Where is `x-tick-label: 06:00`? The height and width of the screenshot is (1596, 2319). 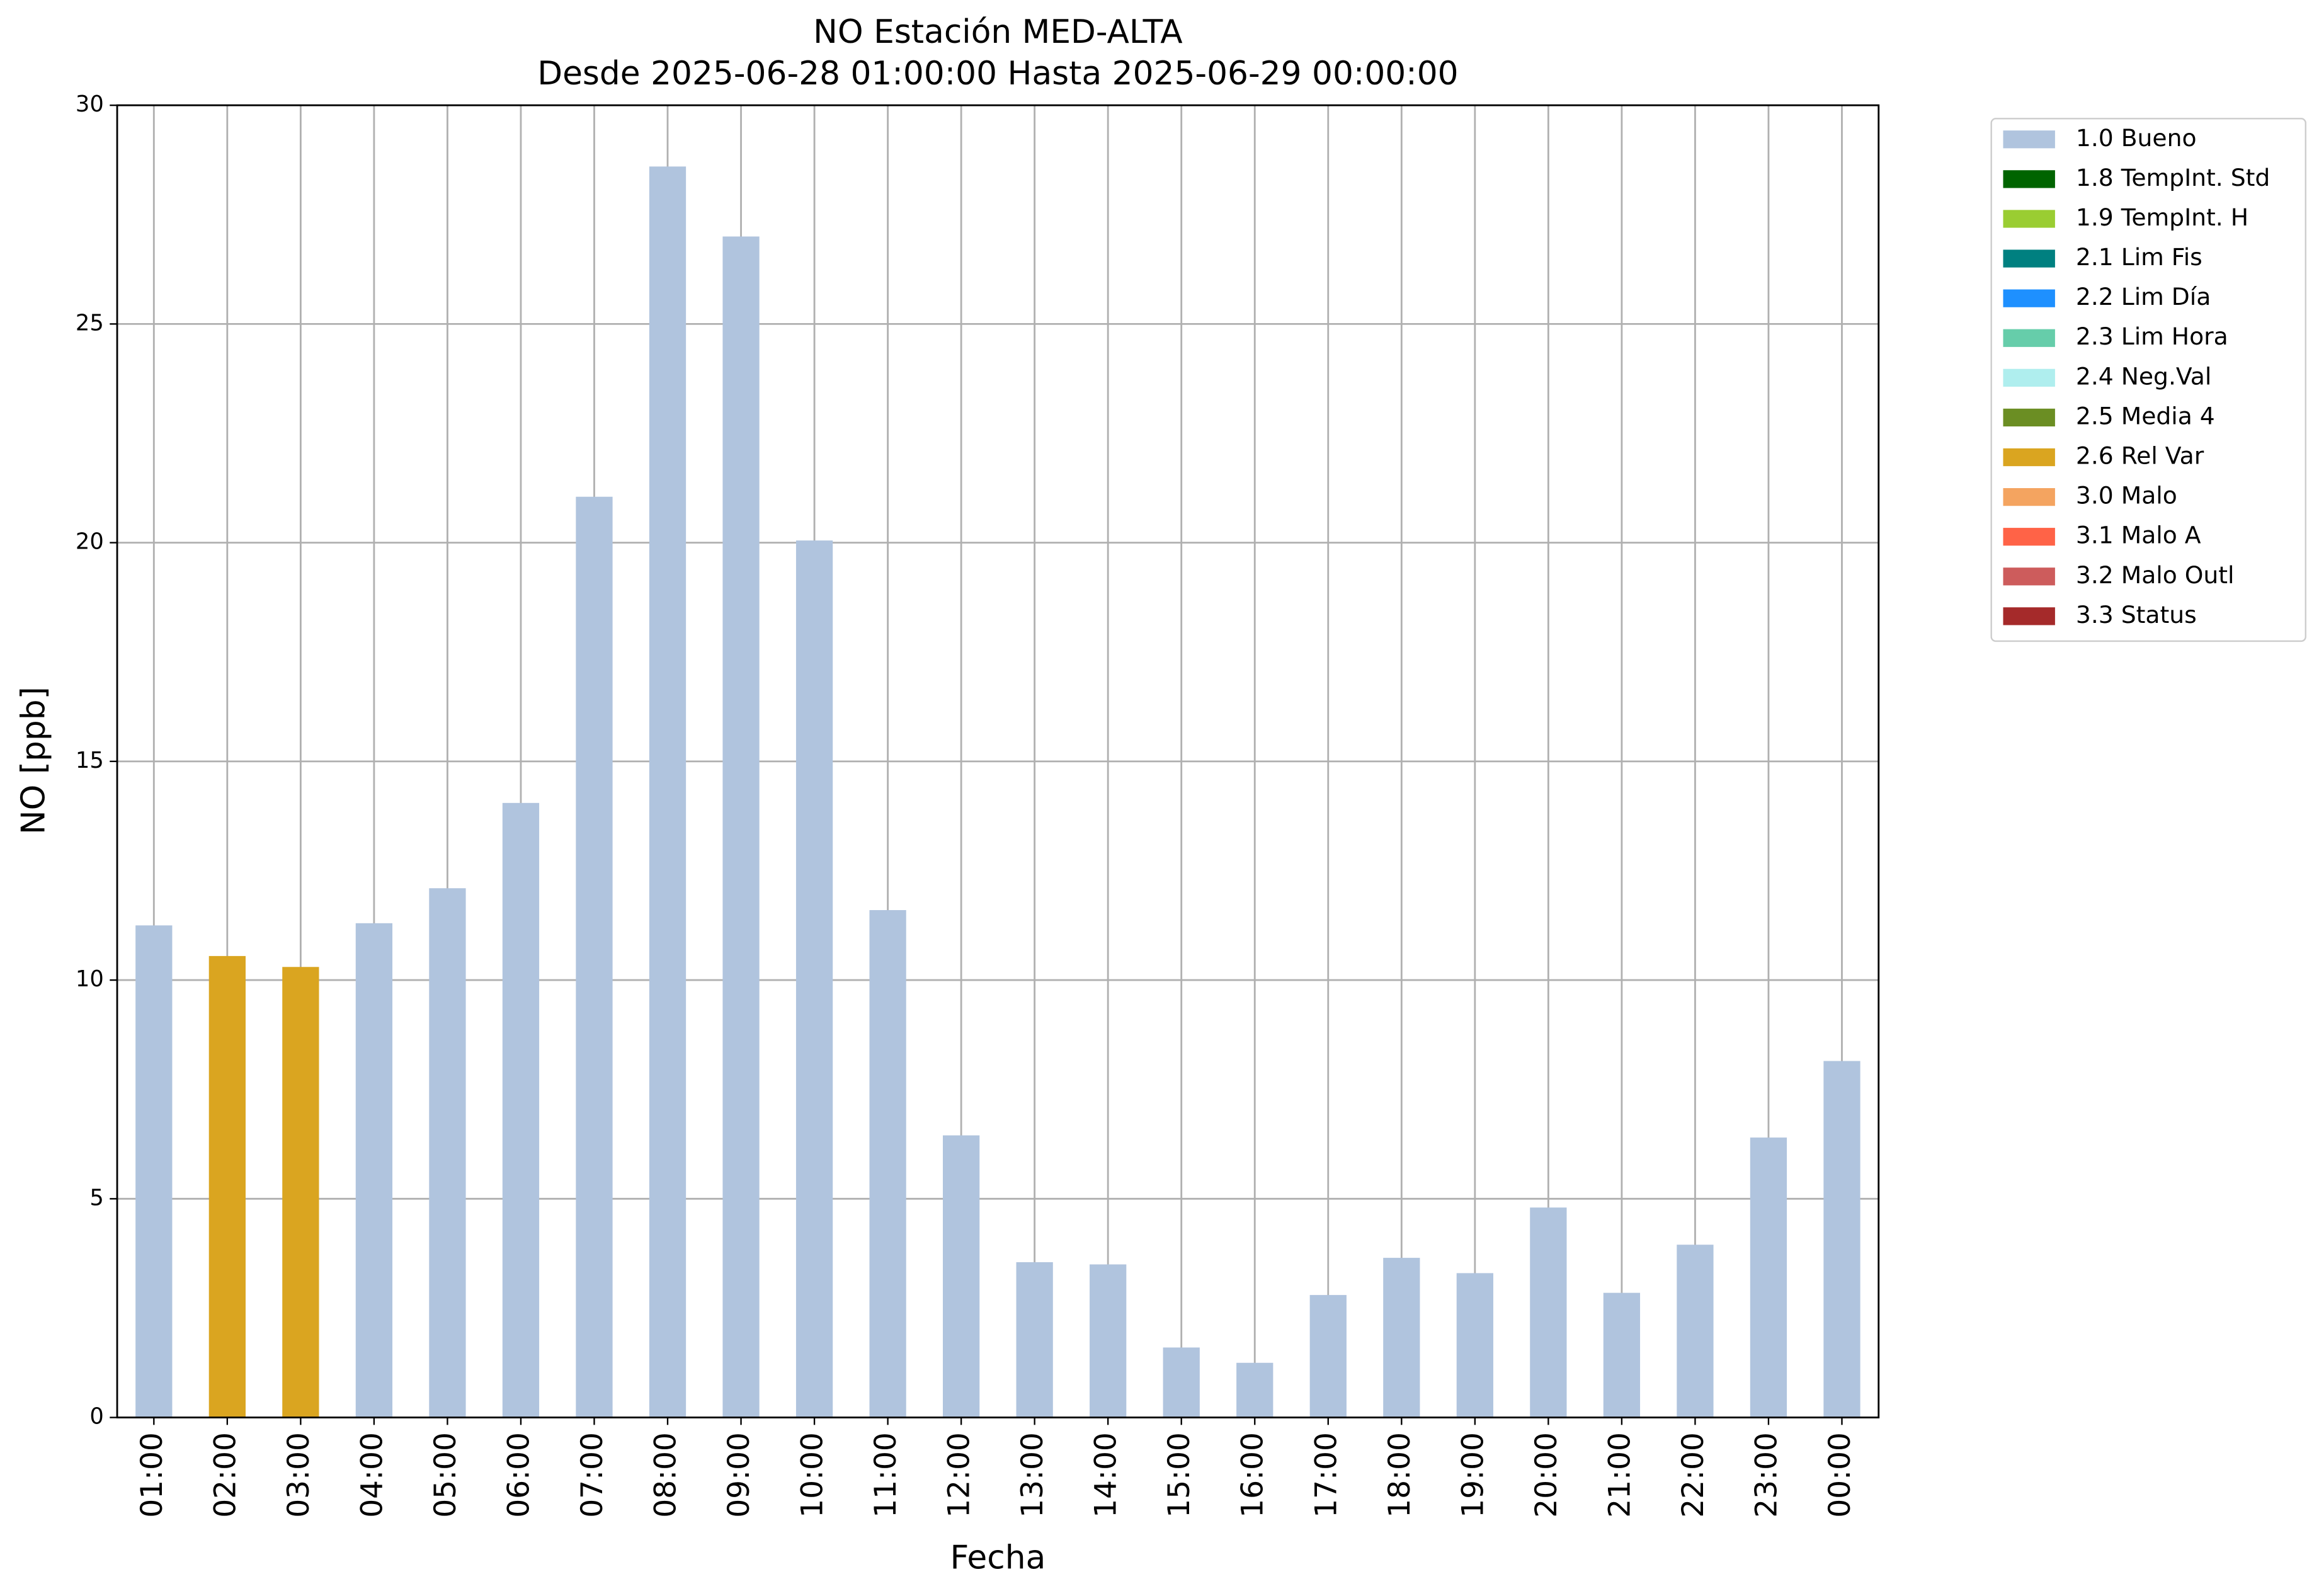
x-tick-label: 06:00 is located at coordinates (518, 1475).